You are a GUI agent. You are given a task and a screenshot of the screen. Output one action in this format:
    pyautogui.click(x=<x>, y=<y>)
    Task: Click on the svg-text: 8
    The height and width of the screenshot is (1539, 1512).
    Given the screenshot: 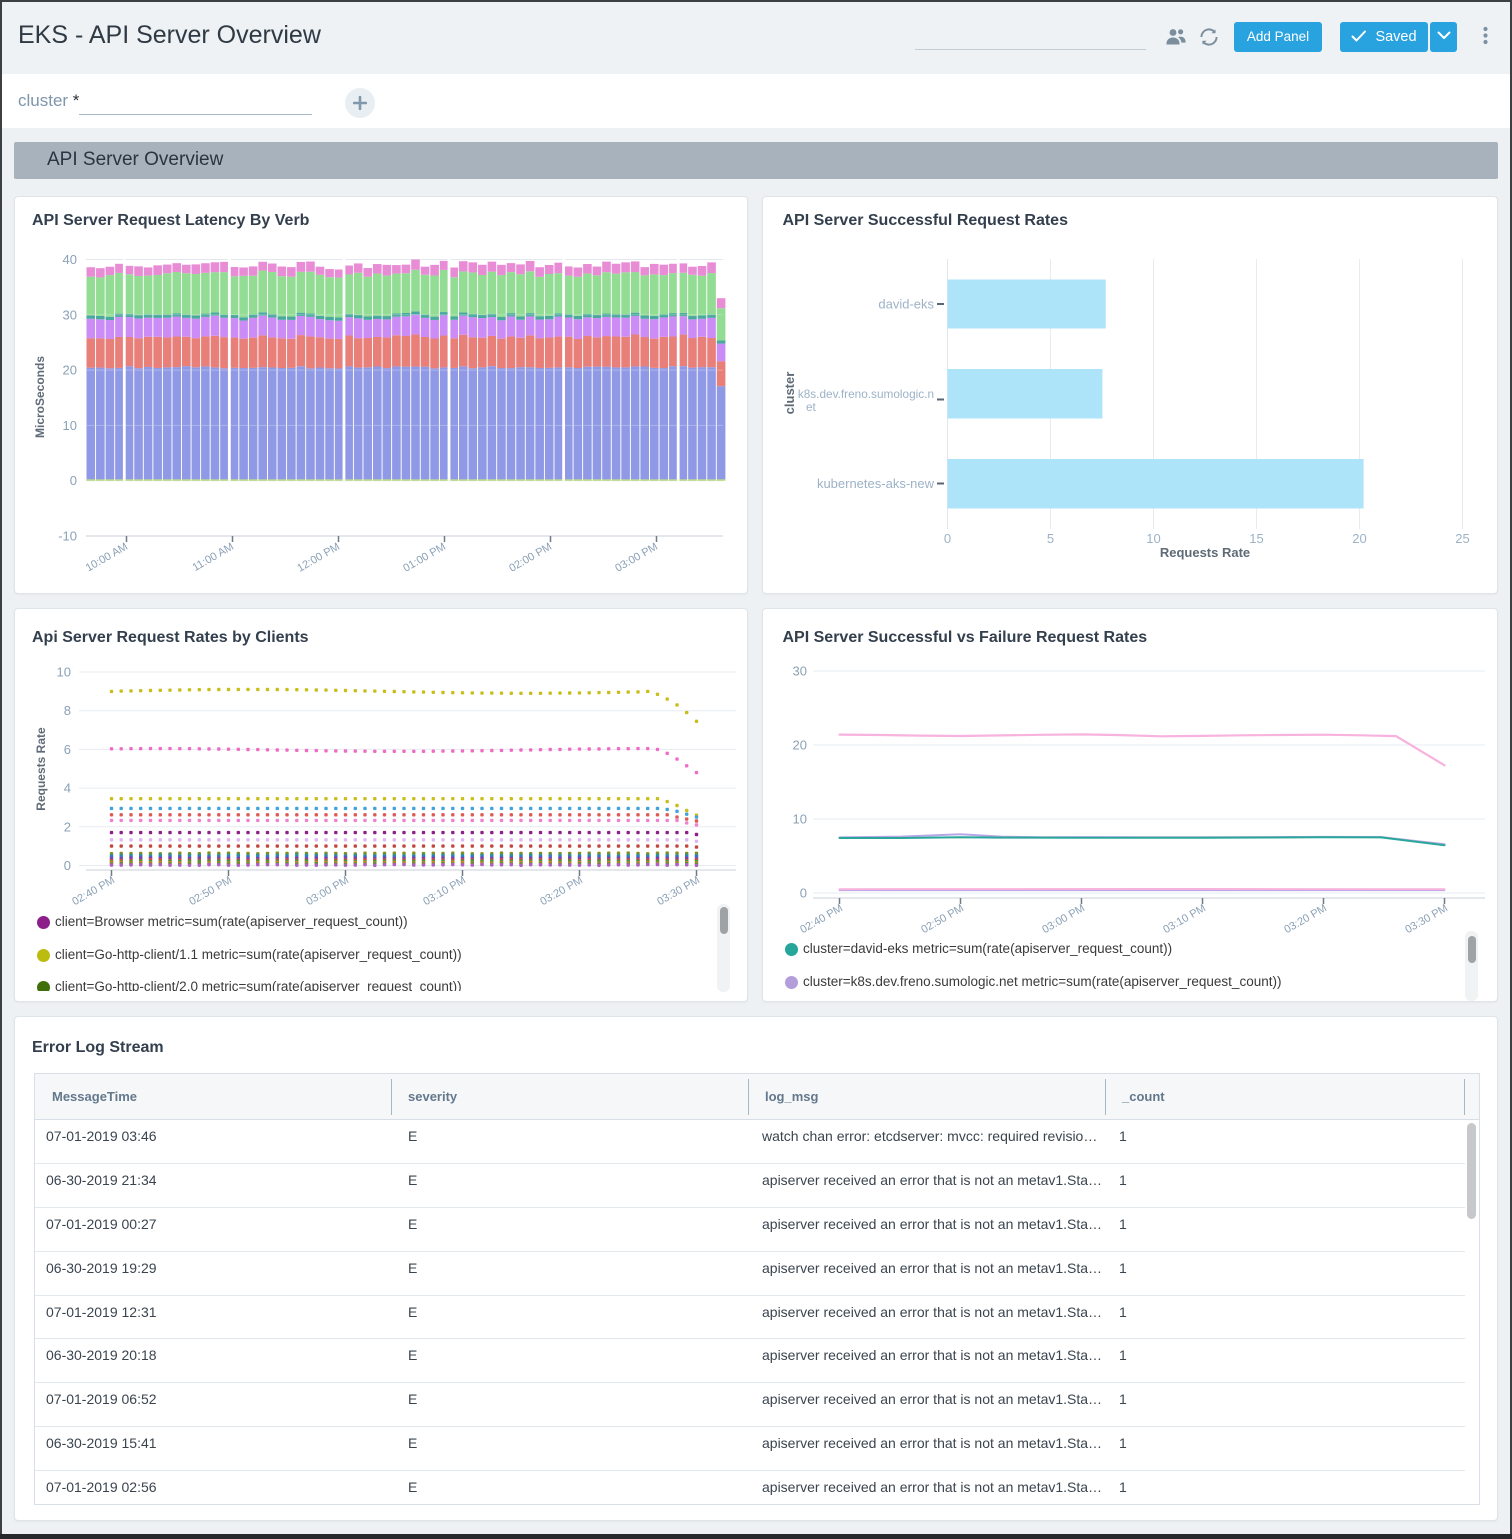 What is the action you would take?
    pyautogui.click(x=67, y=710)
    